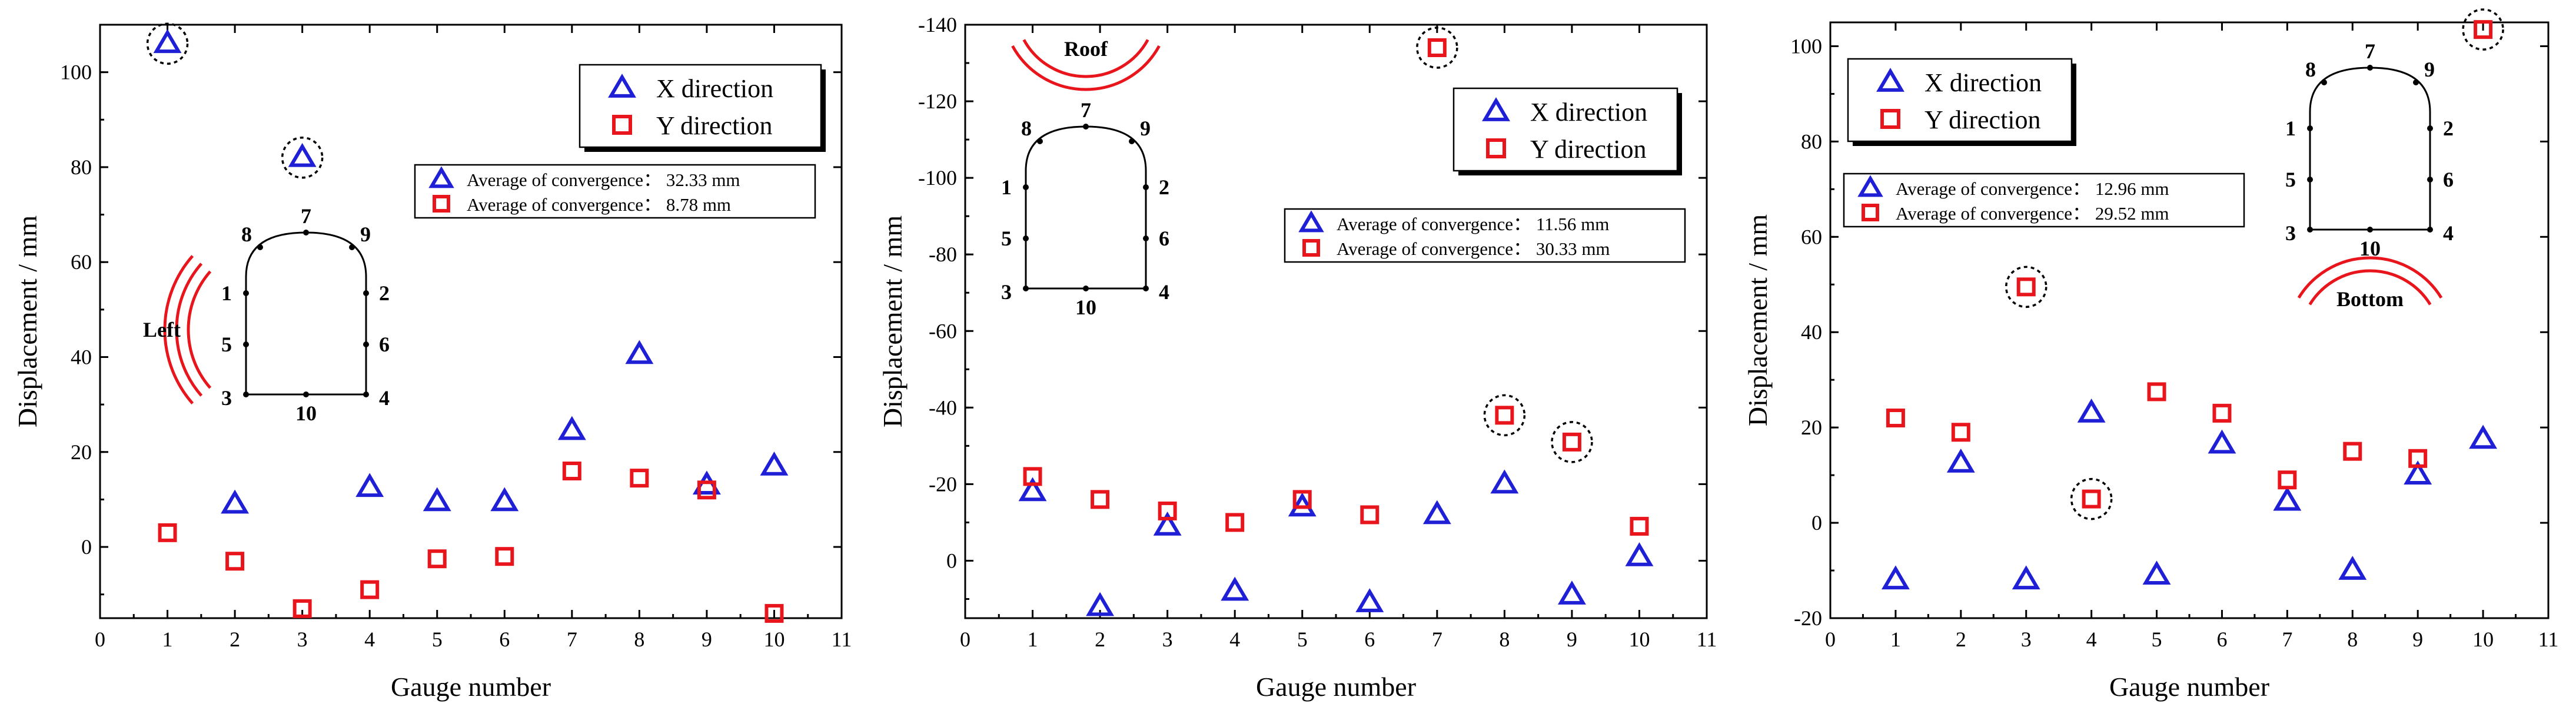 This screenshot has width=2576, height=720. What do you see at coordinates (943, 254) in the screenshot?
I see `y-tick-label: -80` at bounding box center [943, 254].